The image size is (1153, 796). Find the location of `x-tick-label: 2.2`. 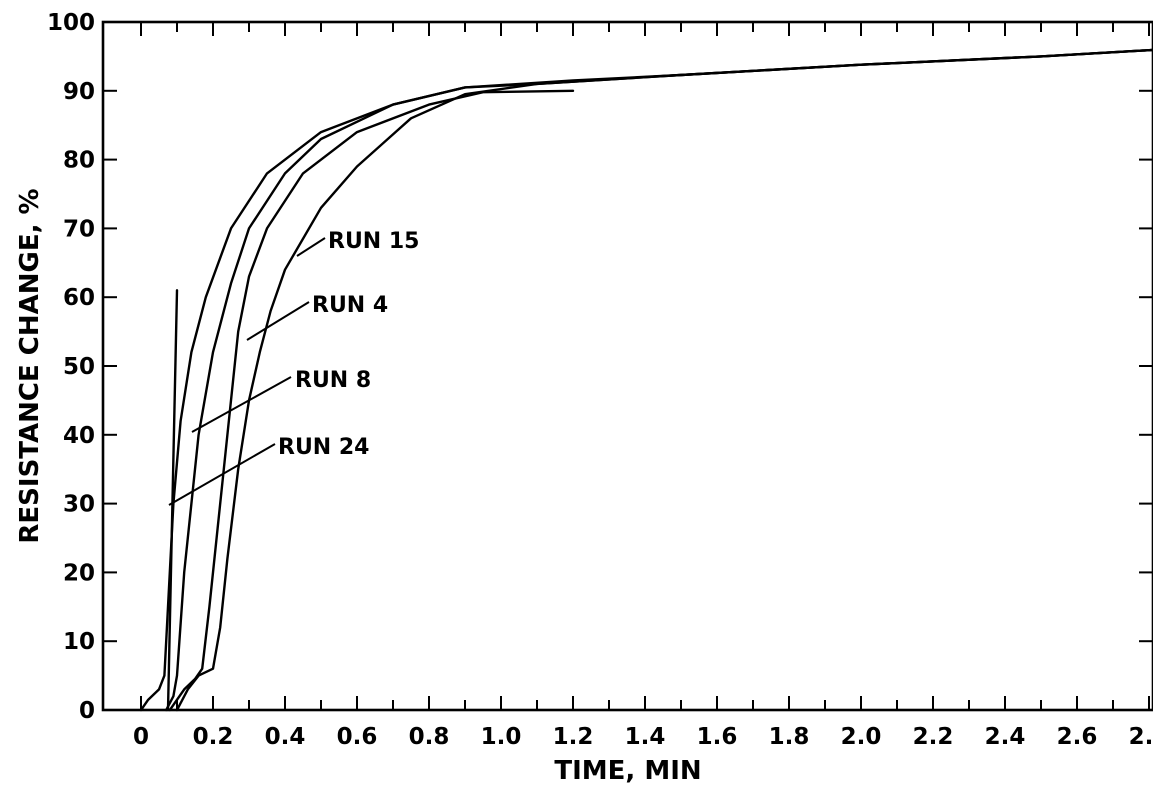

x-tick-label: 2.2 is located at coordinates (933, 737).